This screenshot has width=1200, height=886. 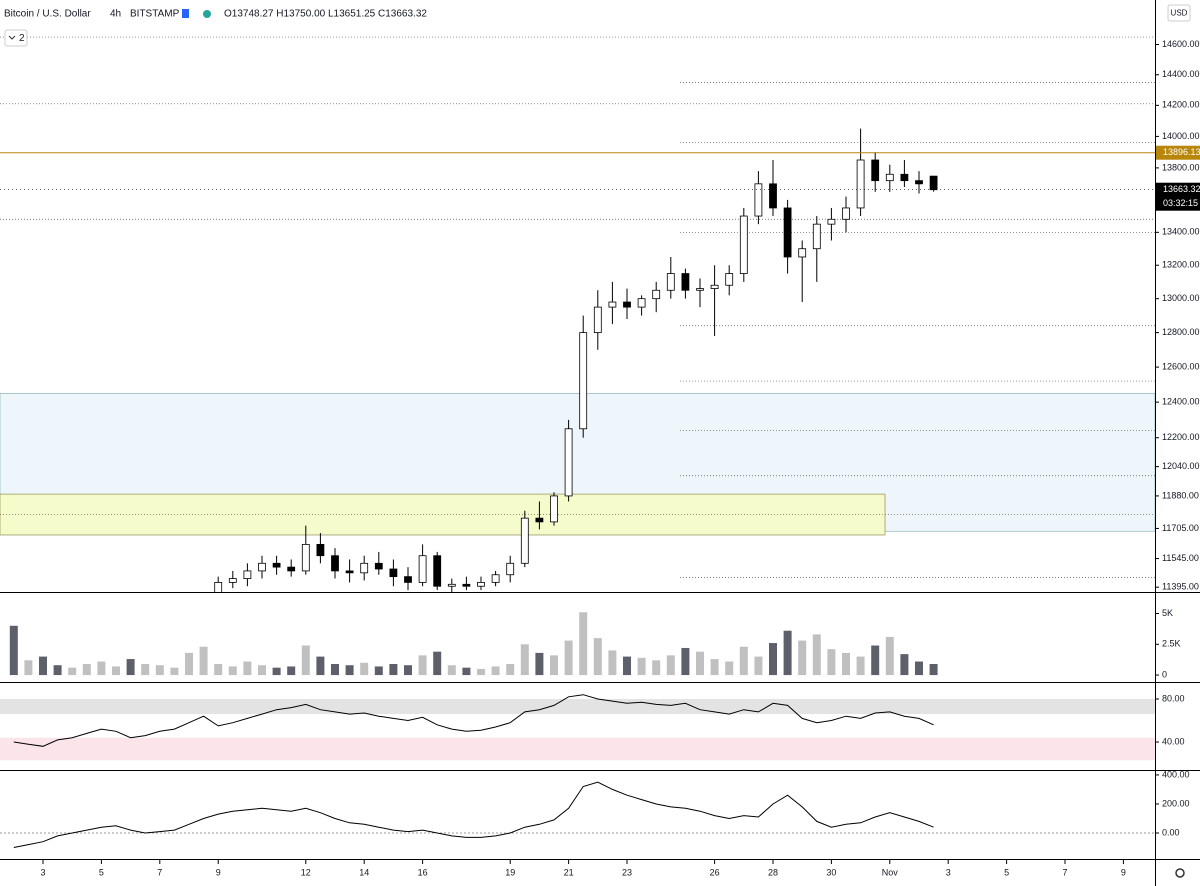 I want to click on y-tick-label: 400.00, so click(x=1176, y=774).